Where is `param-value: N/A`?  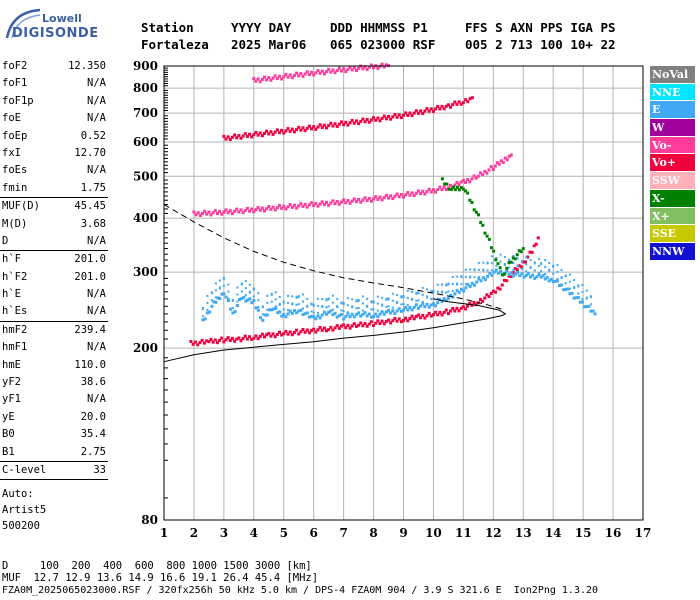 param-value: N/A is located at coordinates (96, 347).